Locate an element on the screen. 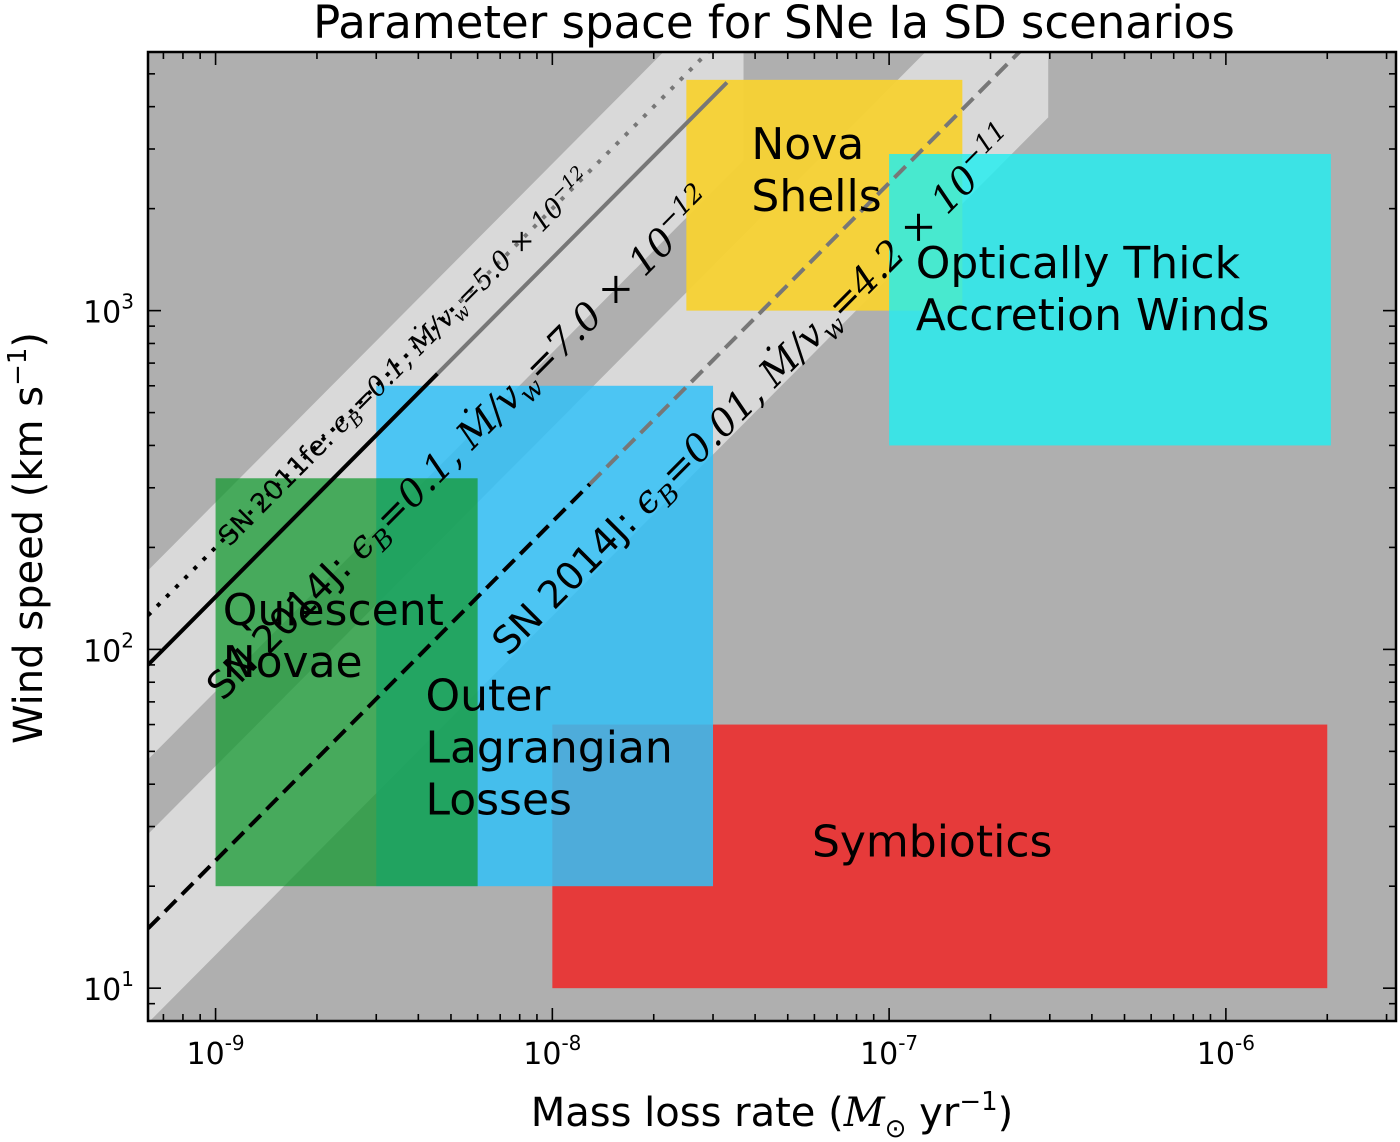 Image resolution: width=1400 pixels, height=1142 pixels. y-axis-label-main: Wind speed (km s is located at coordinates (29, 565).